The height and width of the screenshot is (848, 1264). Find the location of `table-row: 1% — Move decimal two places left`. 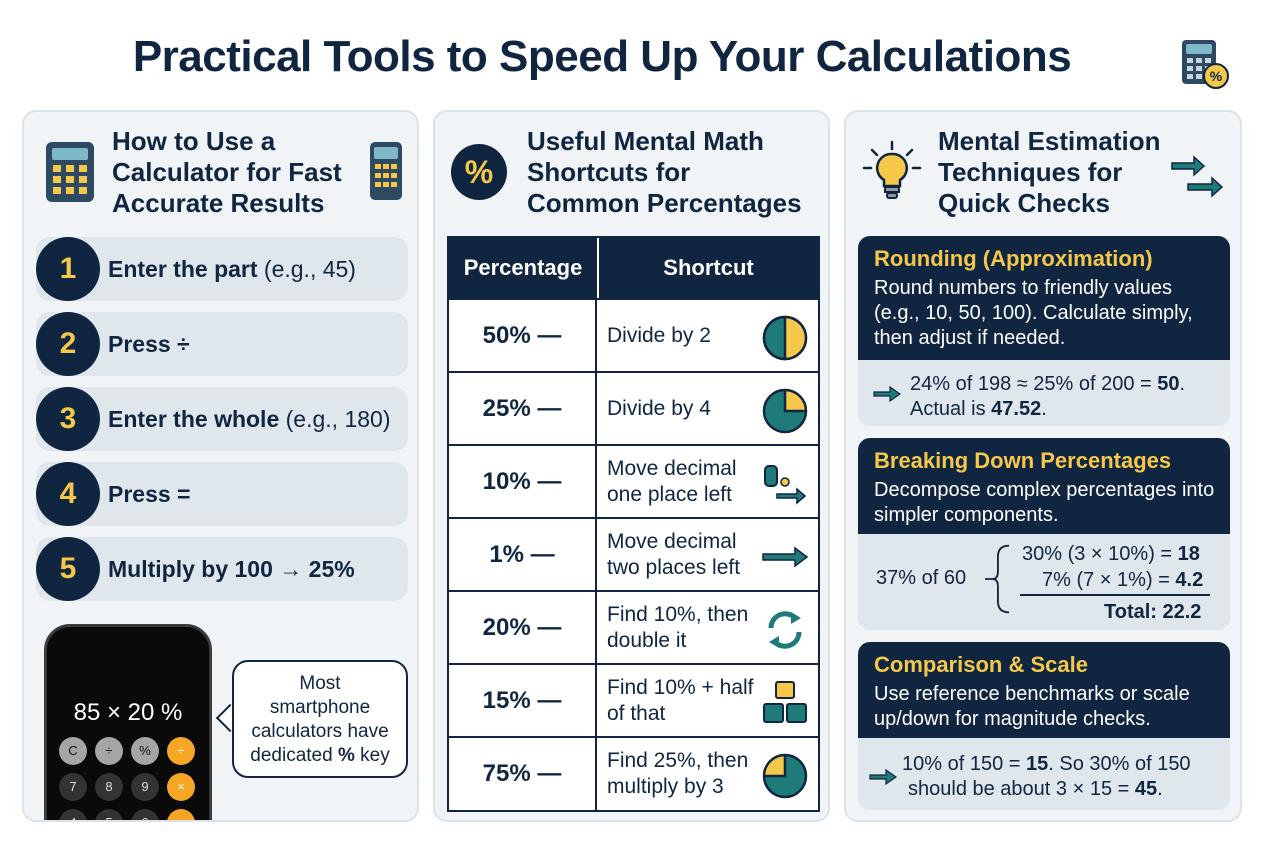

table-row: 1% — Move decimal two places left is located at coordinates (633, 554).